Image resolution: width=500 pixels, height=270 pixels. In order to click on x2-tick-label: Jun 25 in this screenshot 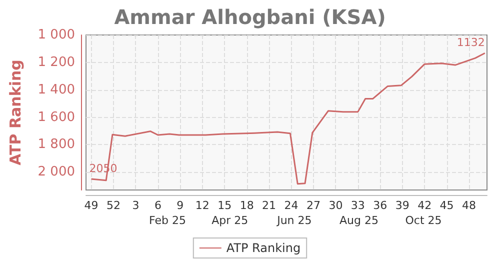, I will do `click(294, 220)`.